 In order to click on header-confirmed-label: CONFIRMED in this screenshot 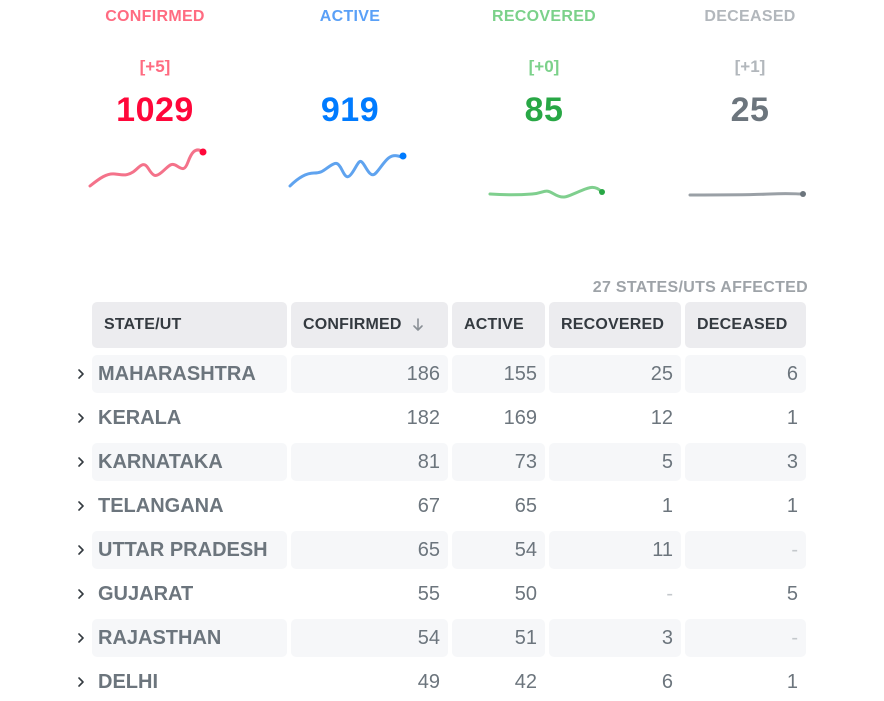, I will do `click(352, 324)`.